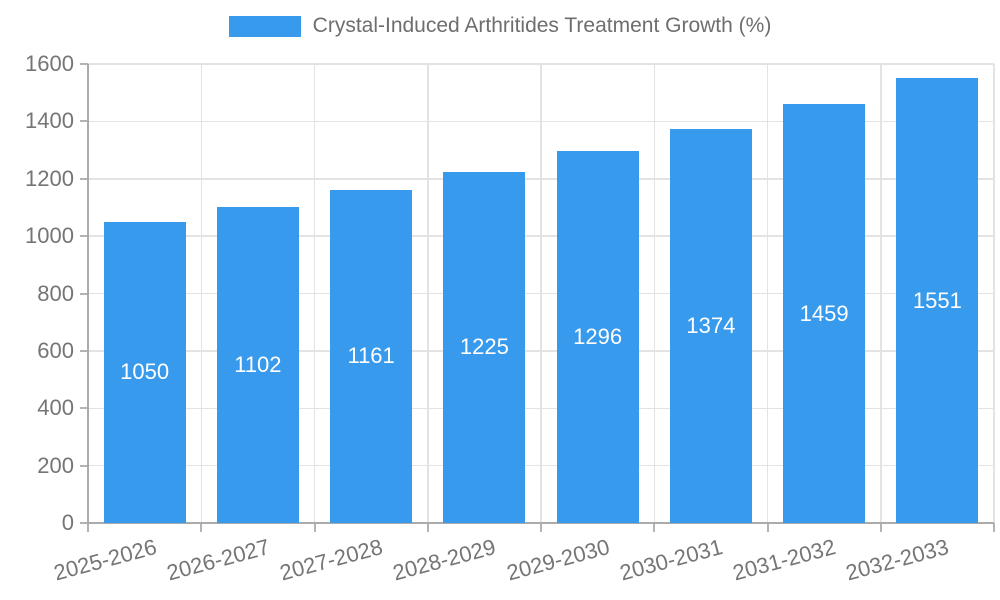 This screenshot has width=1000, height=600. I want to click on x-axis-line, so click(540, 523).